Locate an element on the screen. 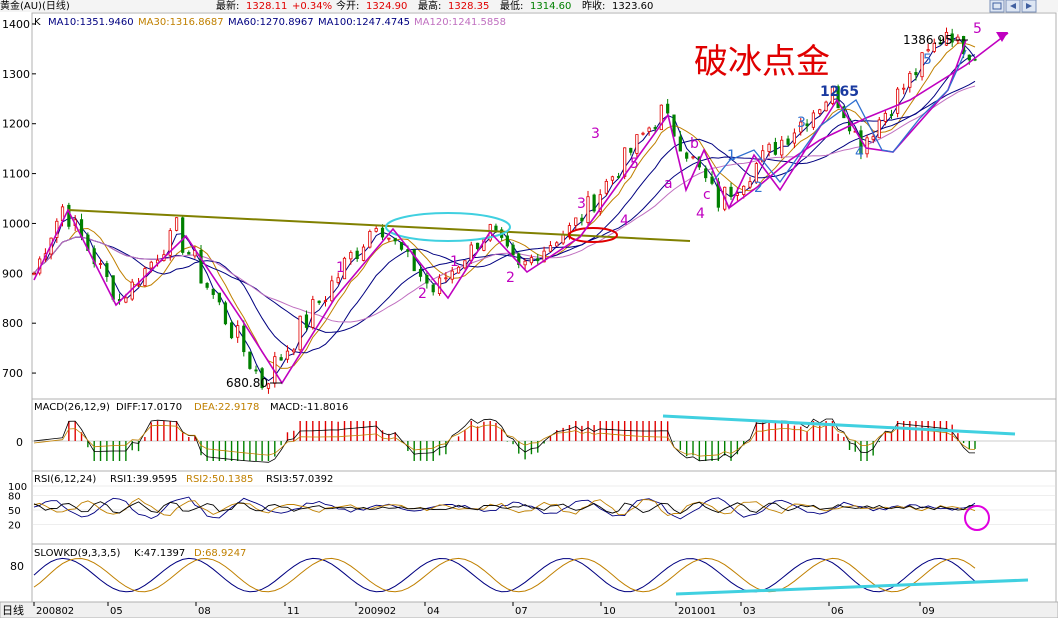 The image size is (1058, 618). rsi-label: RSI(6,12,24) is located at coordinates (65, 479).